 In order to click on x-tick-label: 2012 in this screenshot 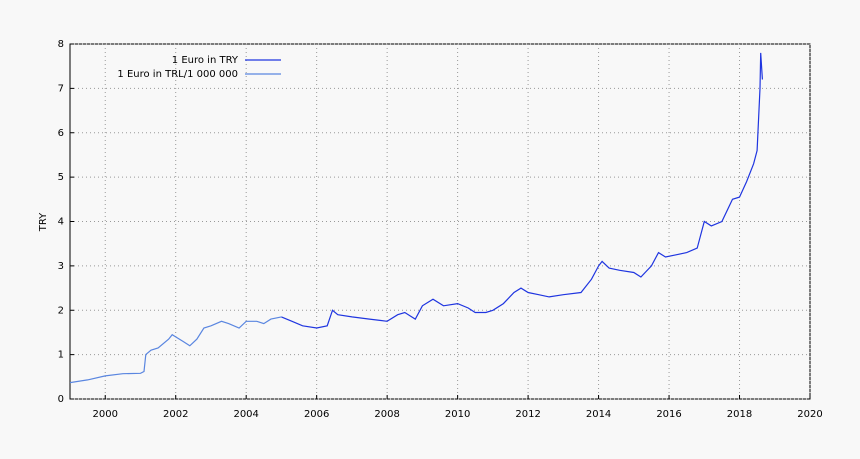, I will do `click(527, 414)`.